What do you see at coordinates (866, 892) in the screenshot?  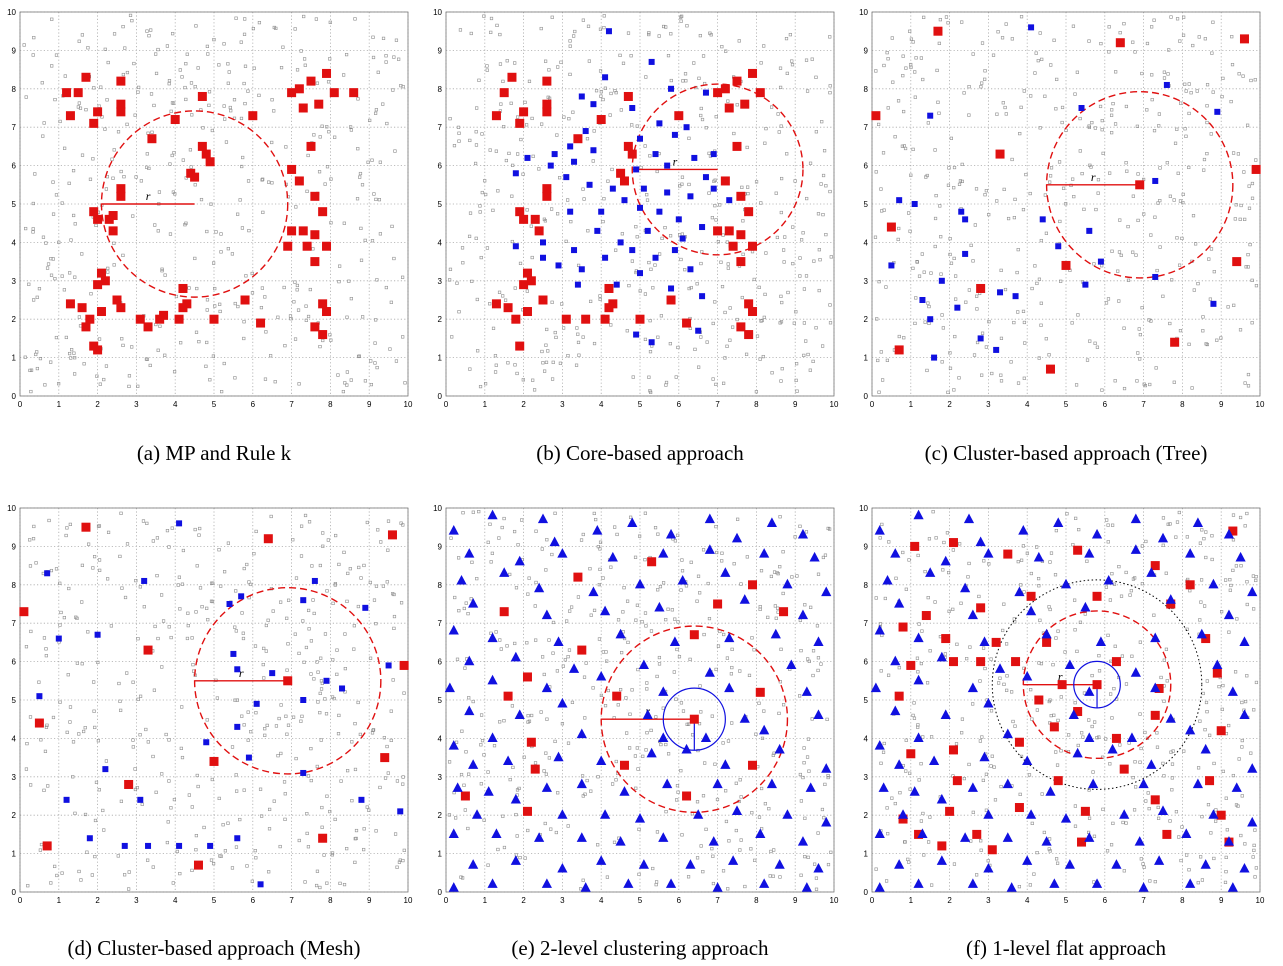 I see `y-tick-label: 0` at bounding box center [866, 892].